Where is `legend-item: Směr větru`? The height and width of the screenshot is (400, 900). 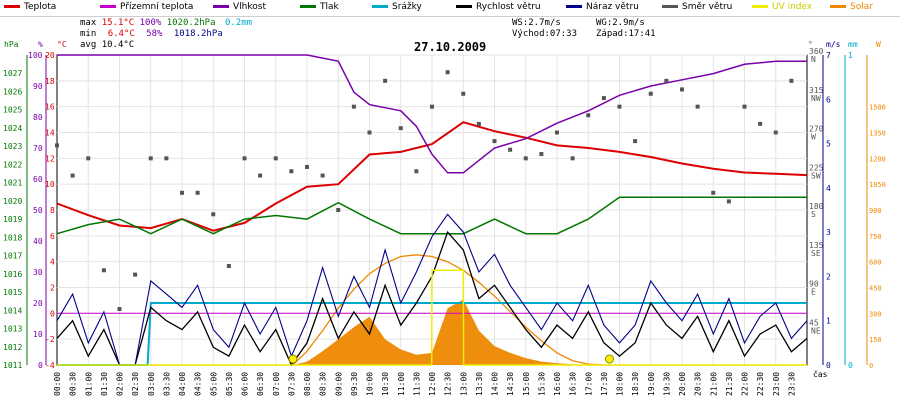
legend-item: Směr větru is located at coordinates (697, 7).